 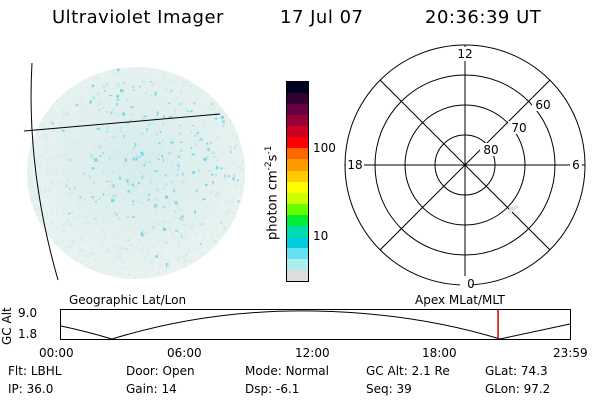 I want to click on timeline-ytick-min: 1.8, so click(x=28, y=334).